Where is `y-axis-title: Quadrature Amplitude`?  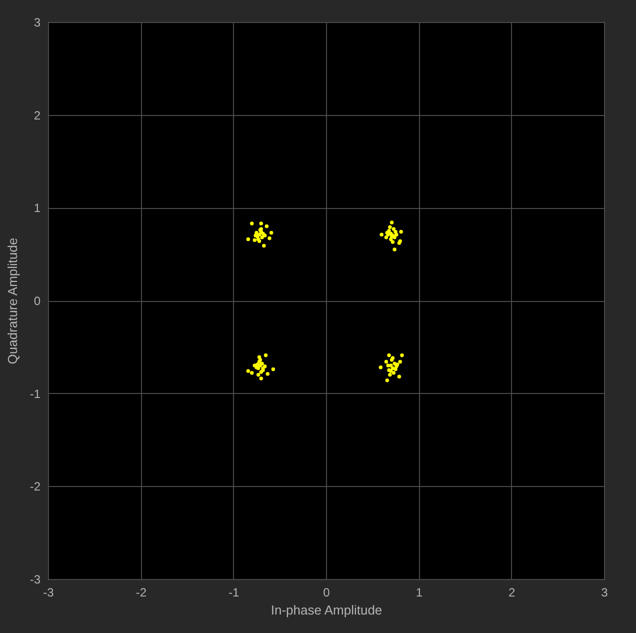 y-axis-title: Quadrature Amplitude is located at coordinates (12, 301).